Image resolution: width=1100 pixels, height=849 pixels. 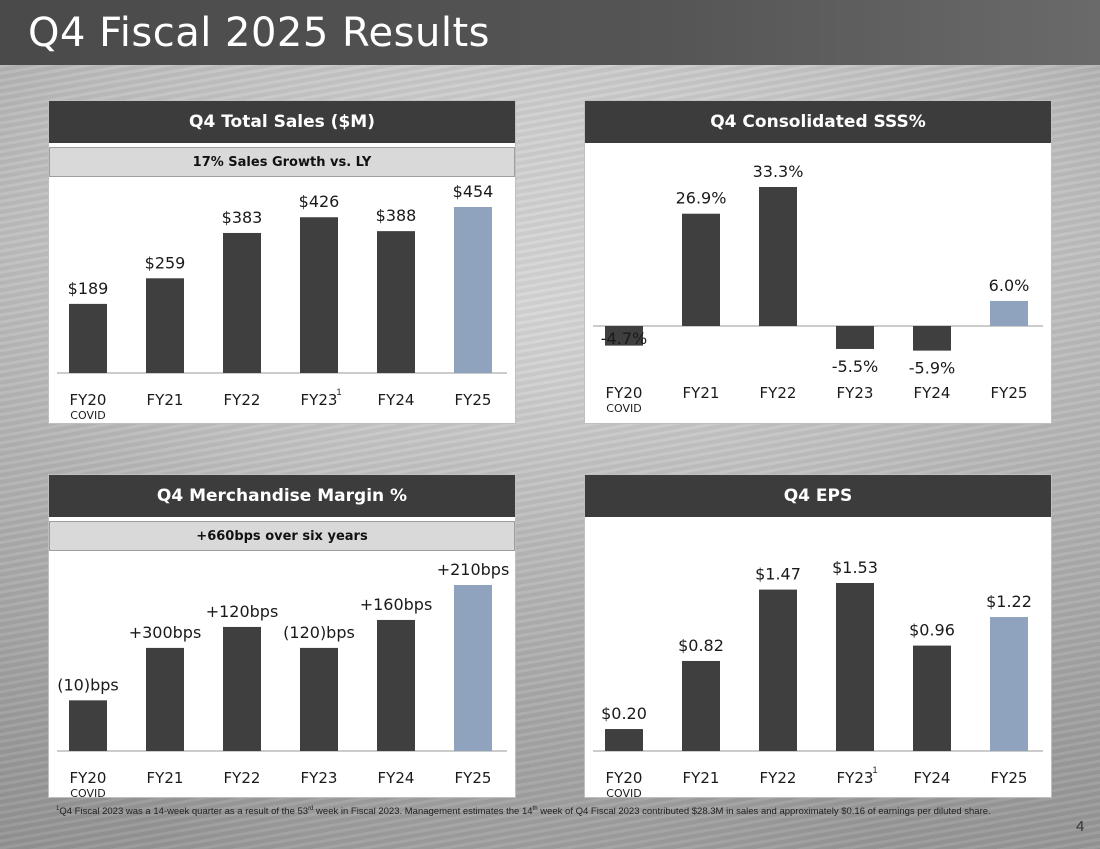 I want to click on sales-category-label: FY22, so click(x=242, y=400).